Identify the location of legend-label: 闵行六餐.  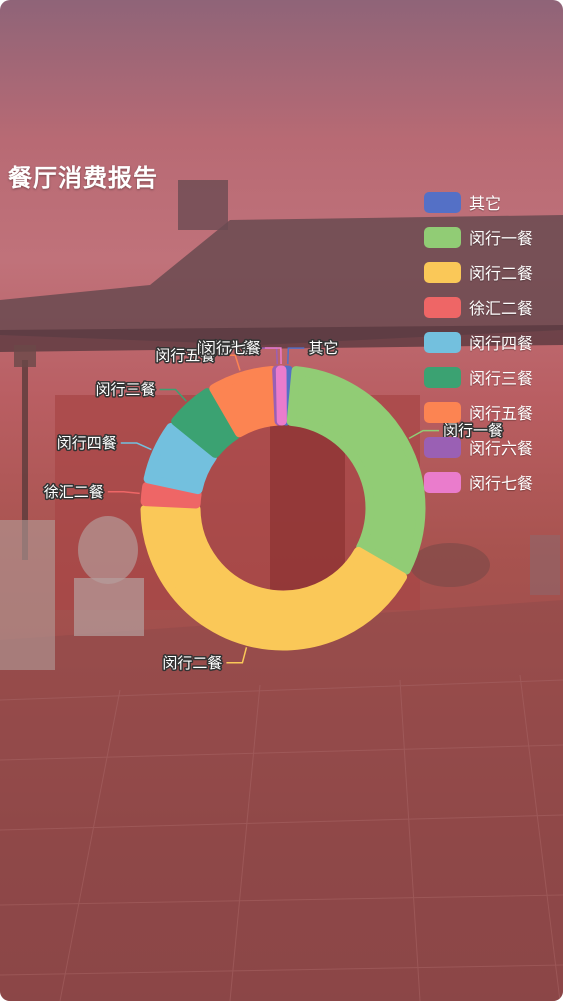
(501, 448).